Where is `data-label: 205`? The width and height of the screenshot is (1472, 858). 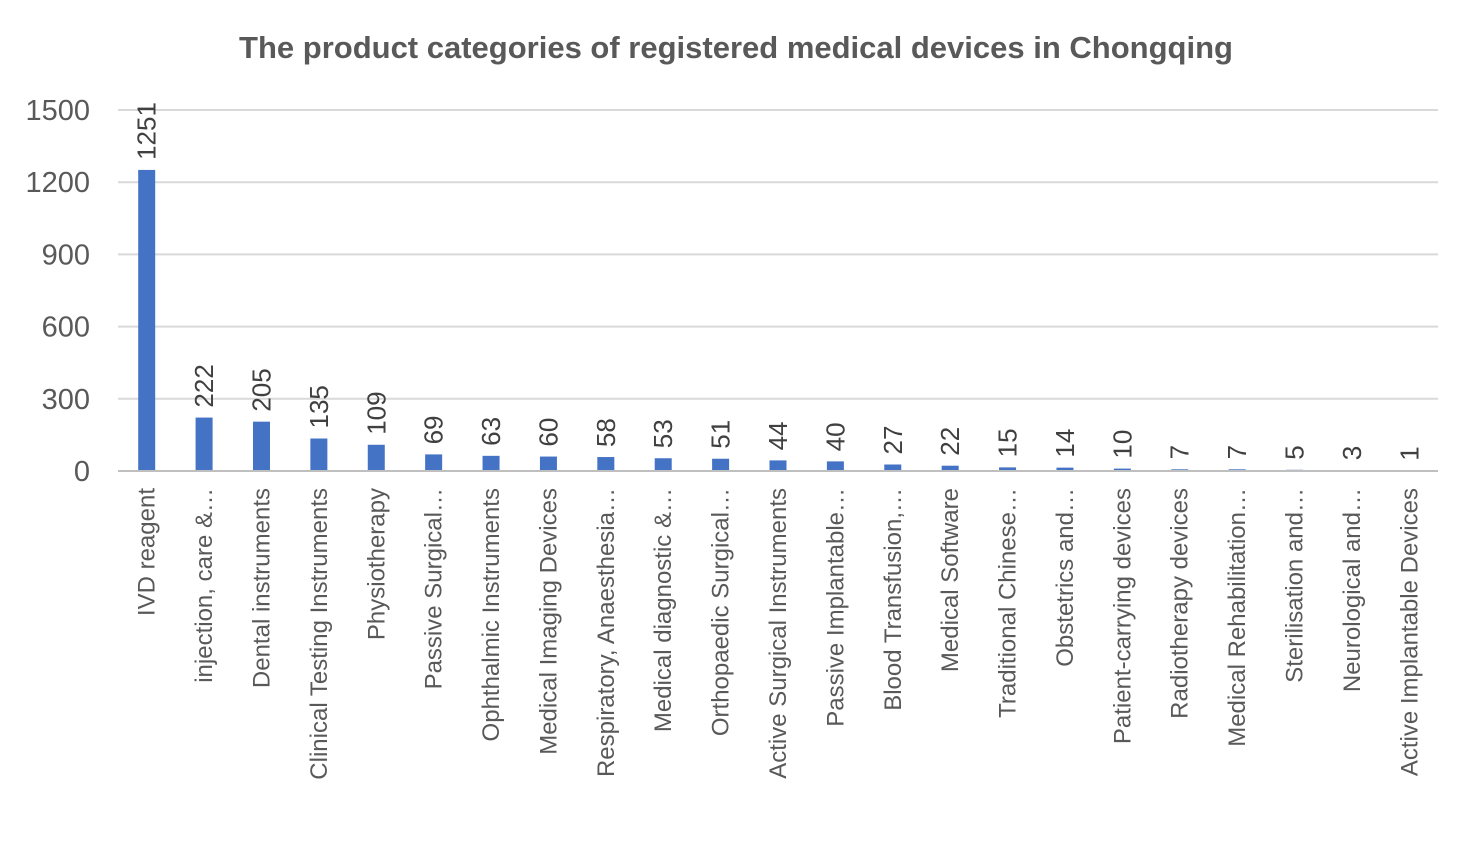
data-label: 205 is located at coordinates (261, 389).